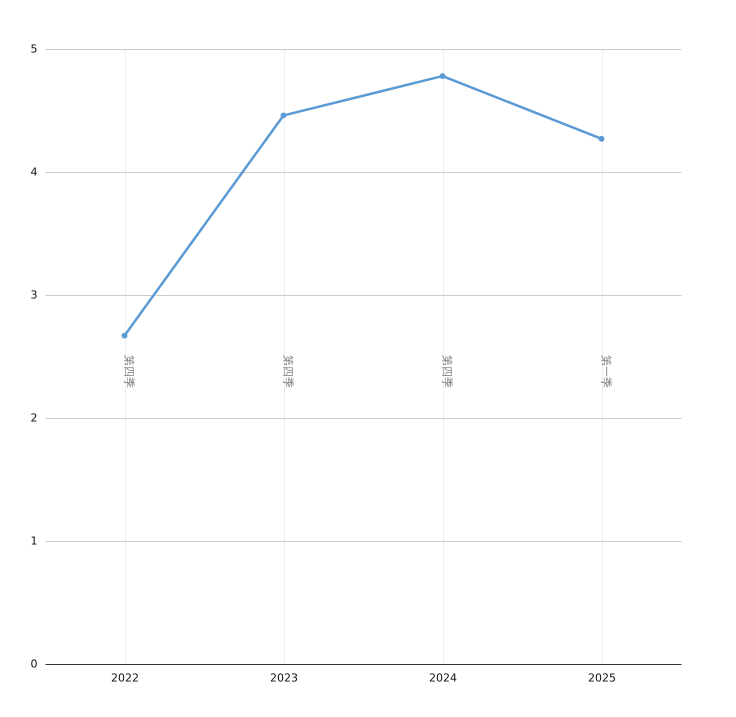 The height and width of the screenshot is (717, 736). Describe the element at coordinates (125, 678) in the screenshot. I see `x-tick-label: 2022` at that location.